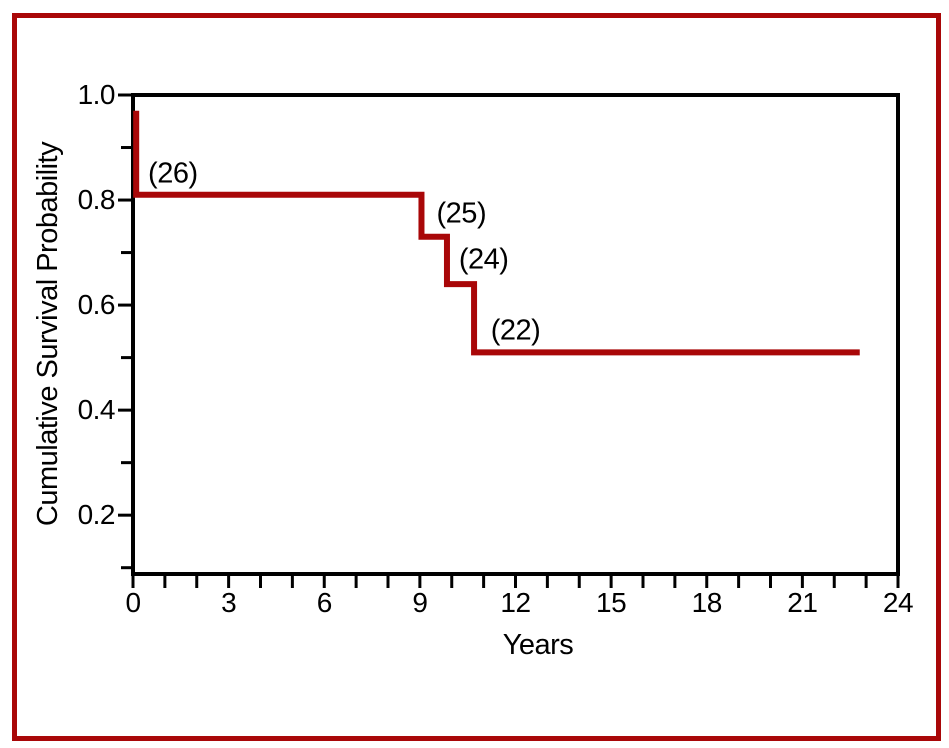 This screenshot has height=748, width=949. I want to click on x-axis-tick-label: 21, so click(802, 602).